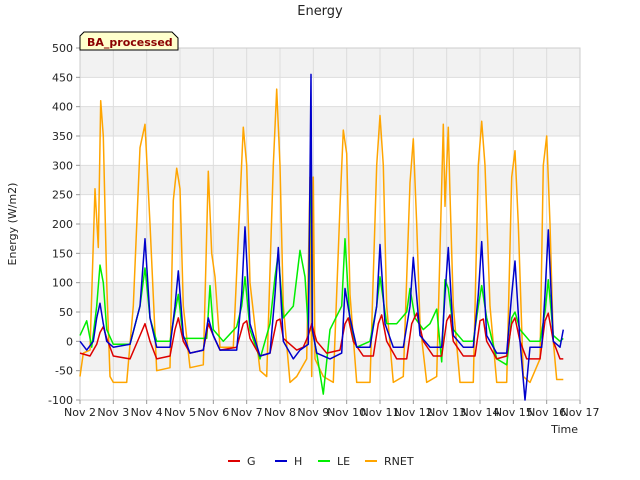 The width and height of the screenshot is (640, 480). What do you see at coordinates (320, 11) in the screenshot?
I see `chart-title: Energy` at bounding box center [320, 11].